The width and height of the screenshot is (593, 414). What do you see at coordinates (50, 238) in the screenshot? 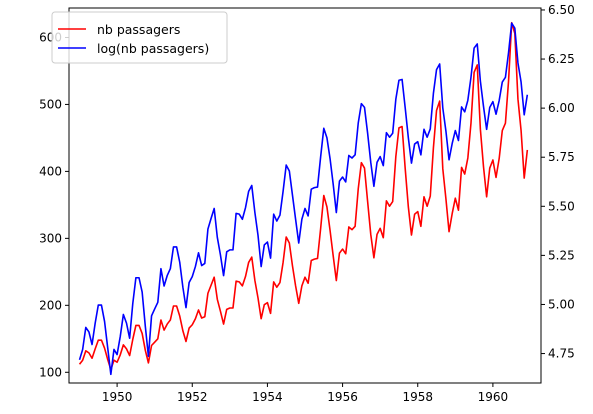
I see `y-left-tick-label: 300` at bounding box center [50, 238].